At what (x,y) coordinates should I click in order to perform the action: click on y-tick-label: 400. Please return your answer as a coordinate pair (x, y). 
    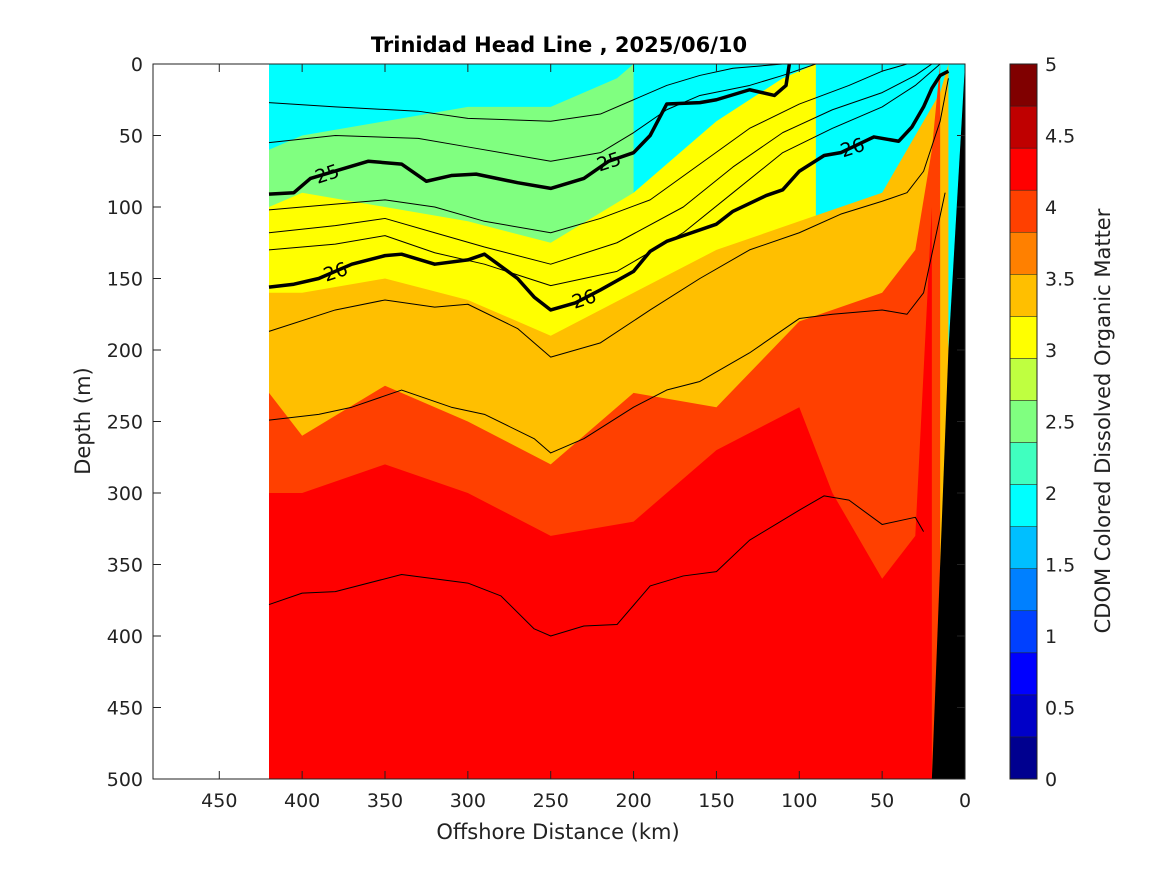
    Looking at the image, I should click on (125, 637).